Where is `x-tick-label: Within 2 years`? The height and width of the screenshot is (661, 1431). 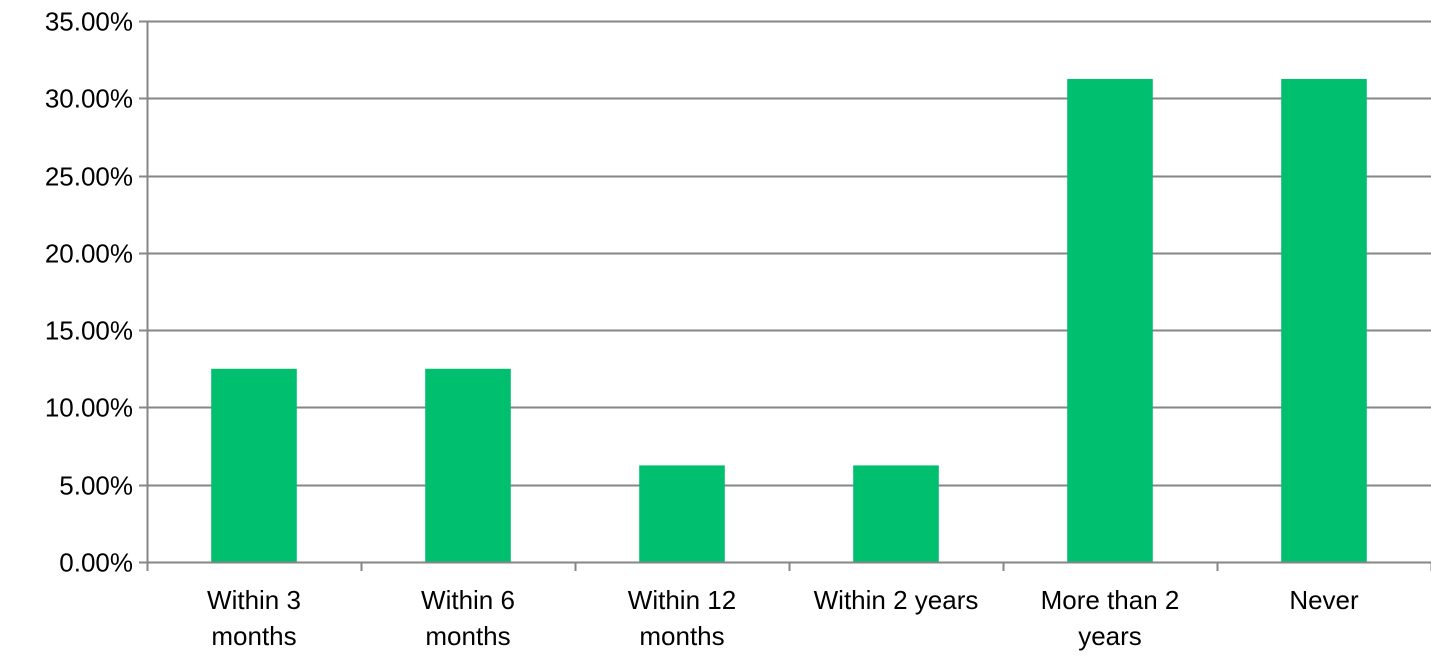
x-tick-label: Within 2 years is located at coordinates (896, 600).